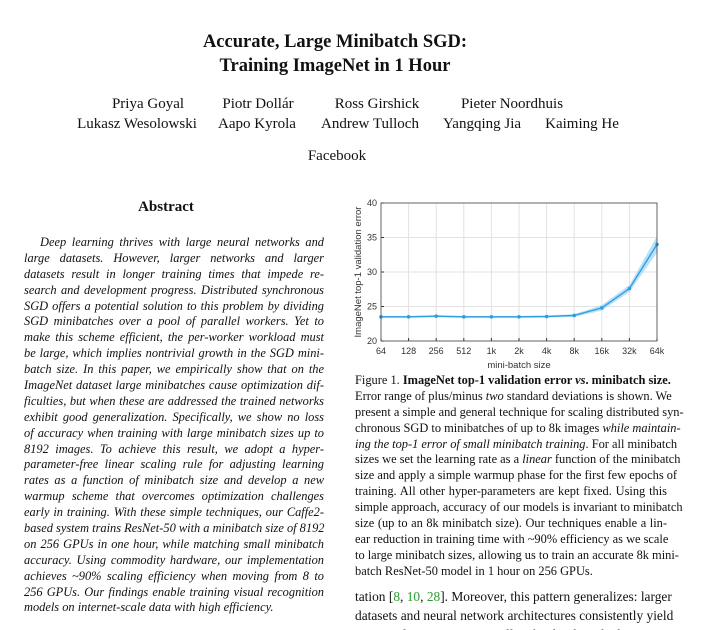  Describe the element at coordinates (370, 124) in the screenshot. I see `author: Andrew Tulloch` at that location.